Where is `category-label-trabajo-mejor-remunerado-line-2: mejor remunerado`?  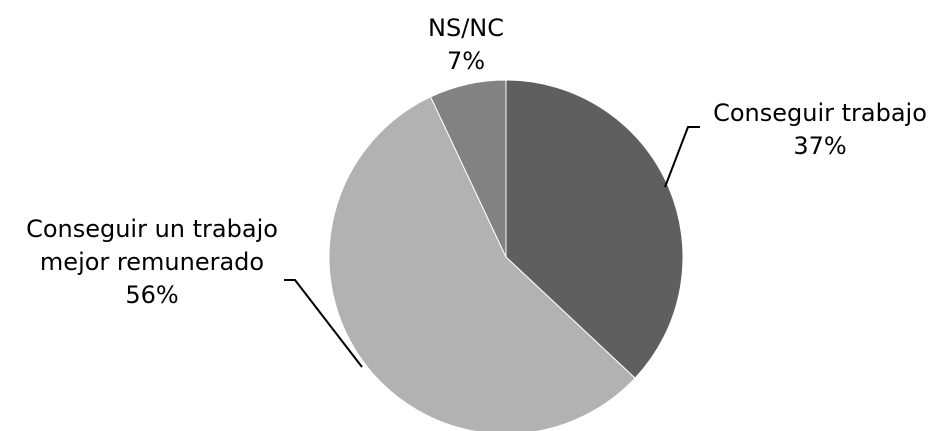 category-label-trabajo-mejor-remunerado-line-2: mejor remunerado is located at coordinates (152, 262).